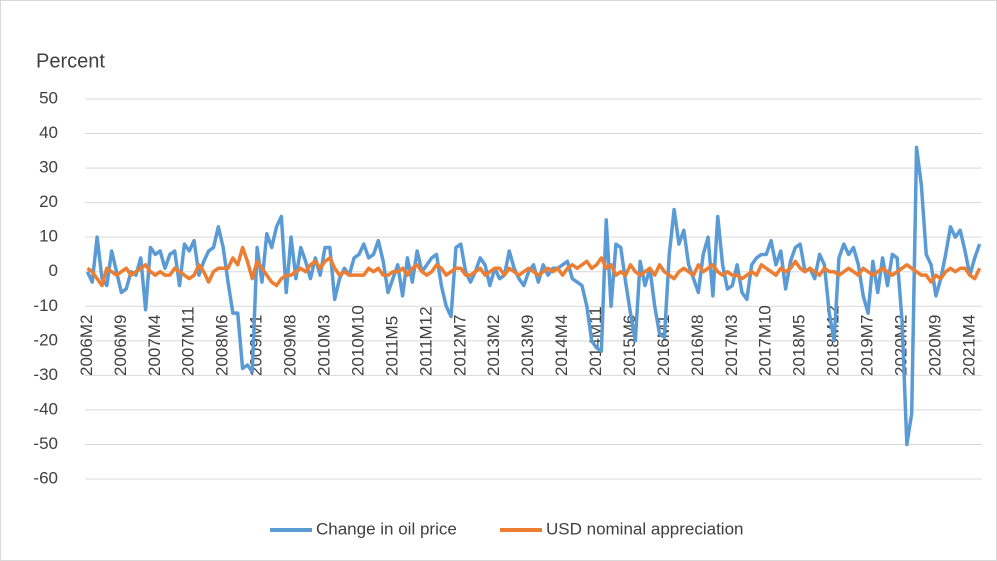  Describe the element at coordinates (391, 346) in the screenshot. I see `x-tick-label: 2011M5` at that location.